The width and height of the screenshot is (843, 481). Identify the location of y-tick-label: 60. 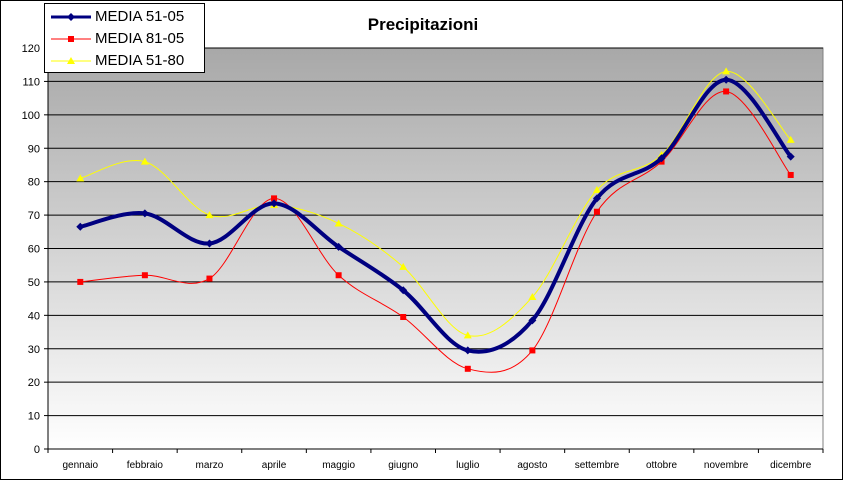
(34, 250).